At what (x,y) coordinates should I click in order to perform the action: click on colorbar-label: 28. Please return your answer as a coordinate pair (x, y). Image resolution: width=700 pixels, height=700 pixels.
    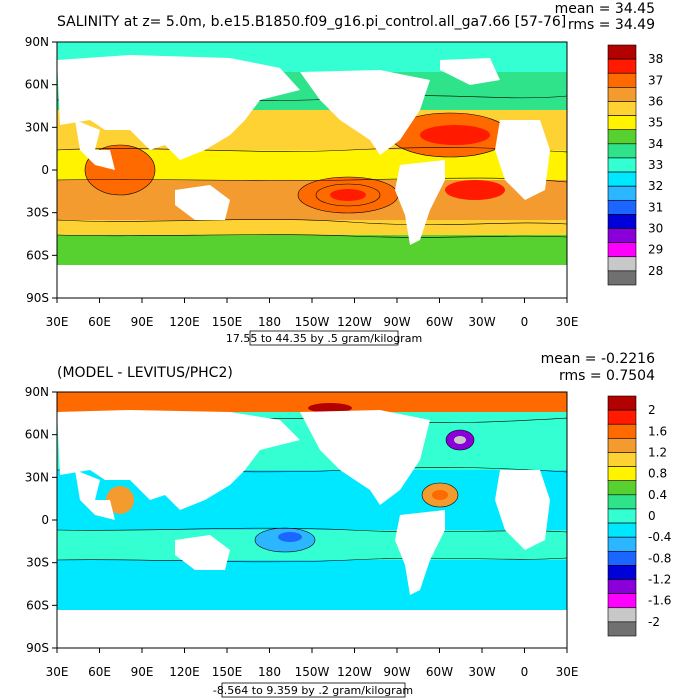
    Looking at the image, I should click on (655, 271).